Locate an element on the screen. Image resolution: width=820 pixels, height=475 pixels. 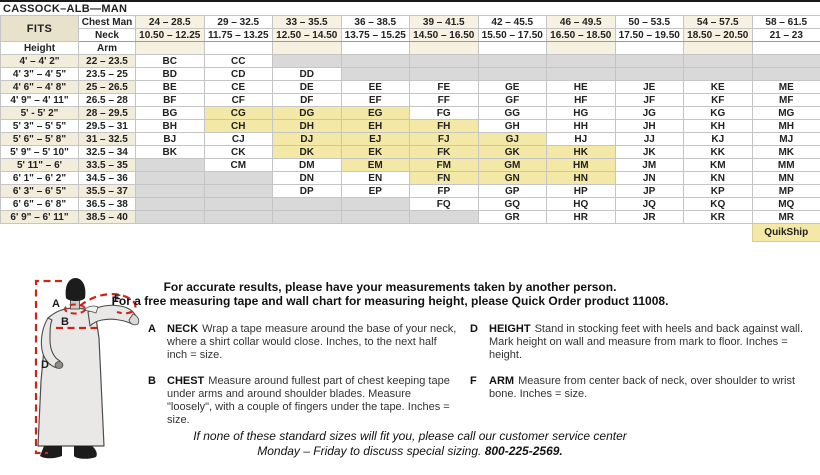
size-code-cell: FG is located at coordinates (444, 113).